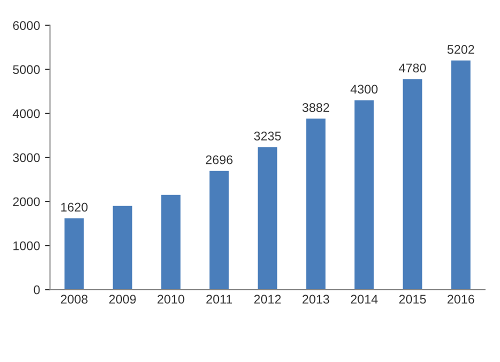  What do you see at coordinates (461, 299) in the screenshot?
I see `x-tick-label: 2016` at bounding box center [461, 299].